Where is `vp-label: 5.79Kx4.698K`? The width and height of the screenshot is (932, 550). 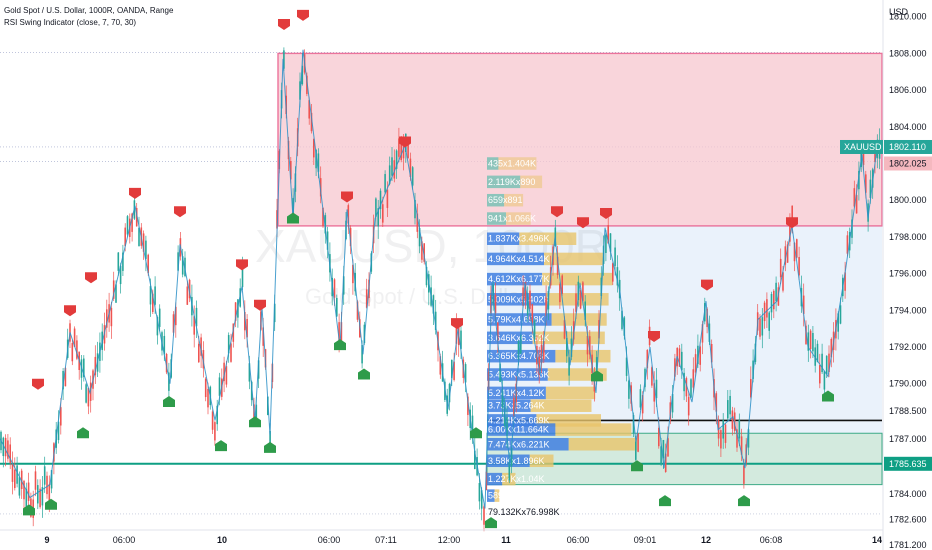 vp-label: 5.79Kx4.698K is located at coordinates (516, 319).